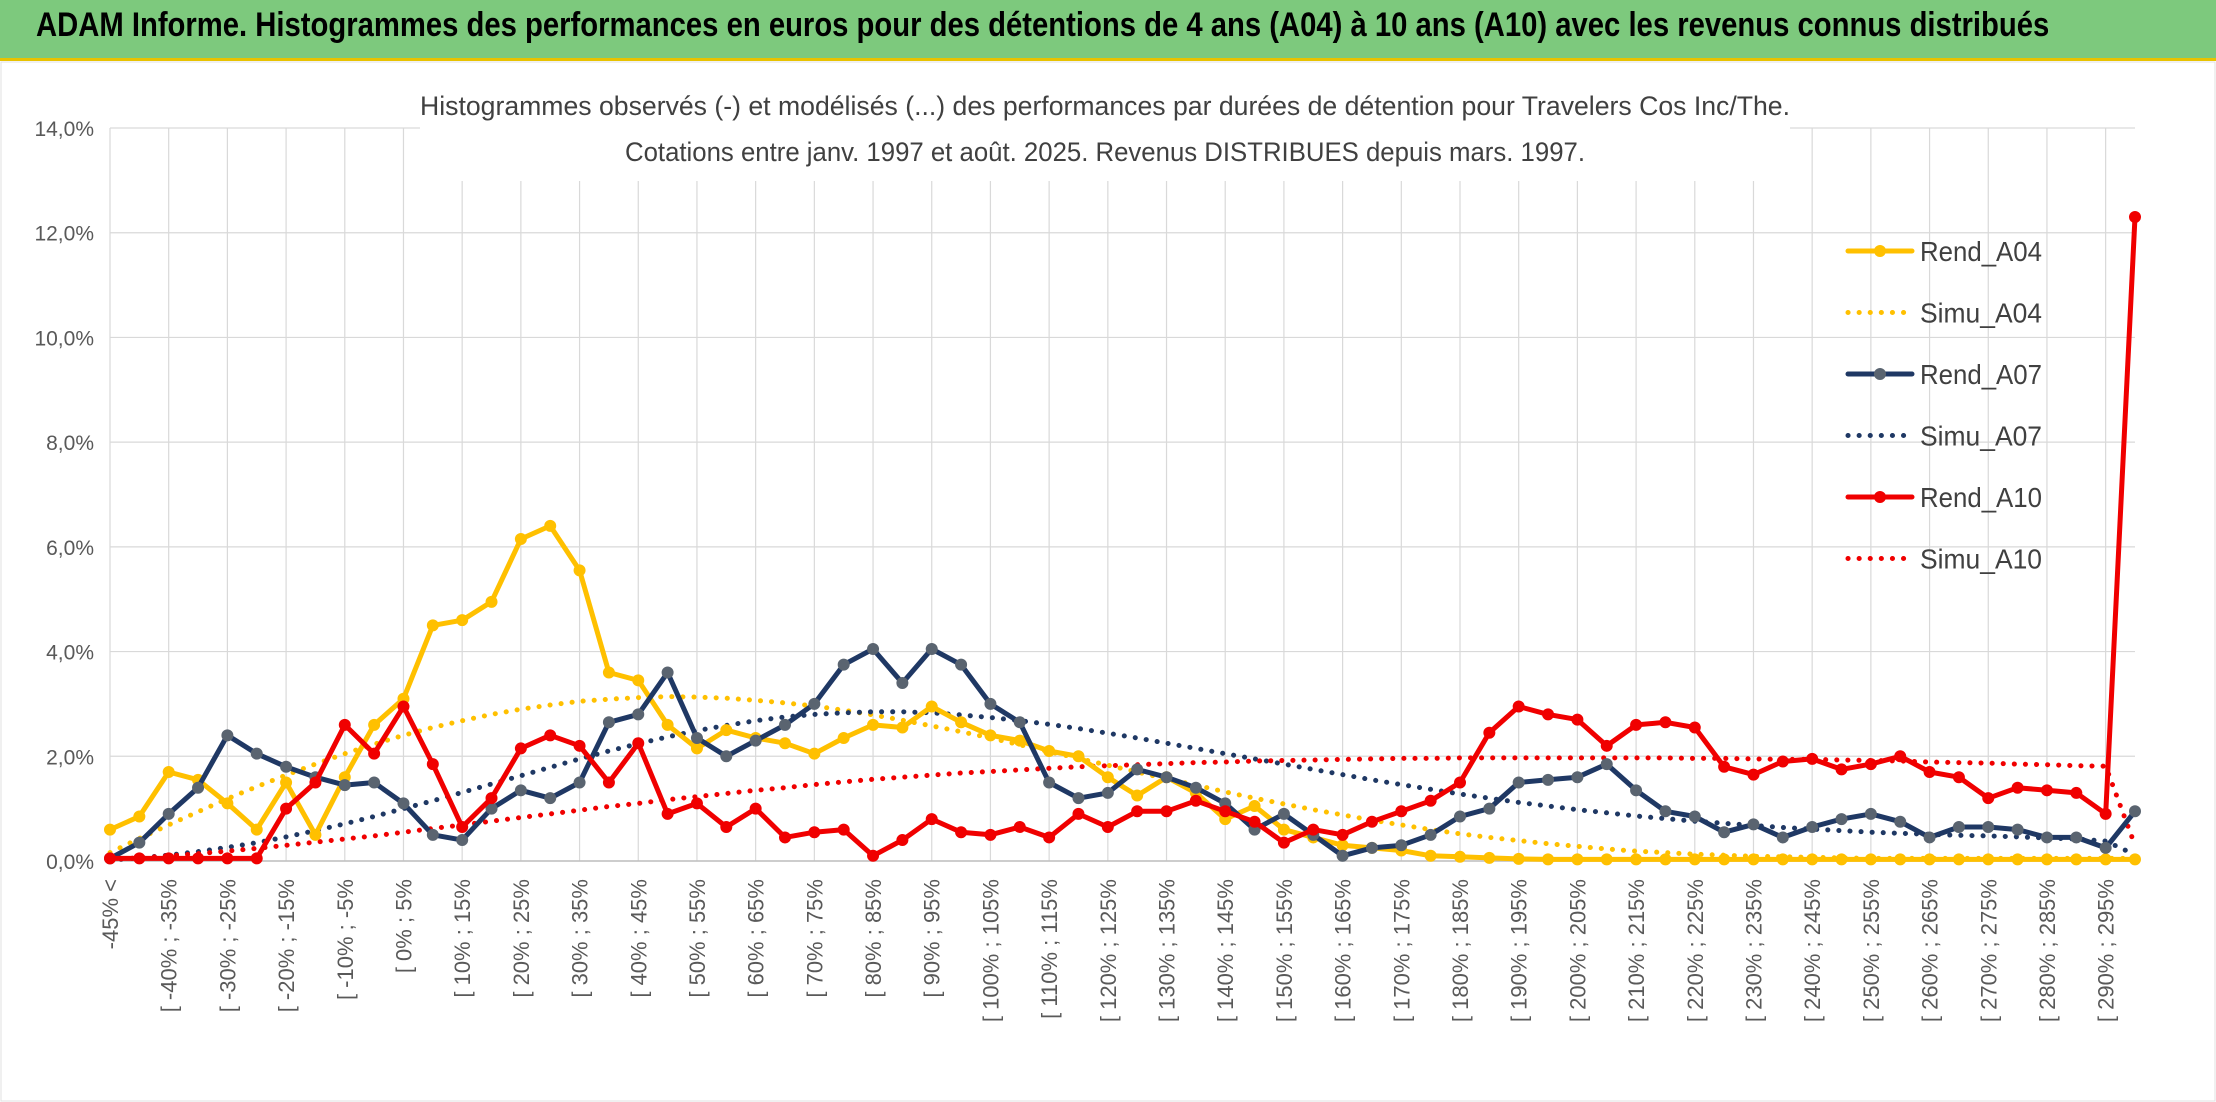 Image resolution: width=2216 pixels, height=1102 pixels. Describe the element at coordinates (638, 938) in the screenshot. I see `x-tick-label: [ 40% ; 45%` at that location.